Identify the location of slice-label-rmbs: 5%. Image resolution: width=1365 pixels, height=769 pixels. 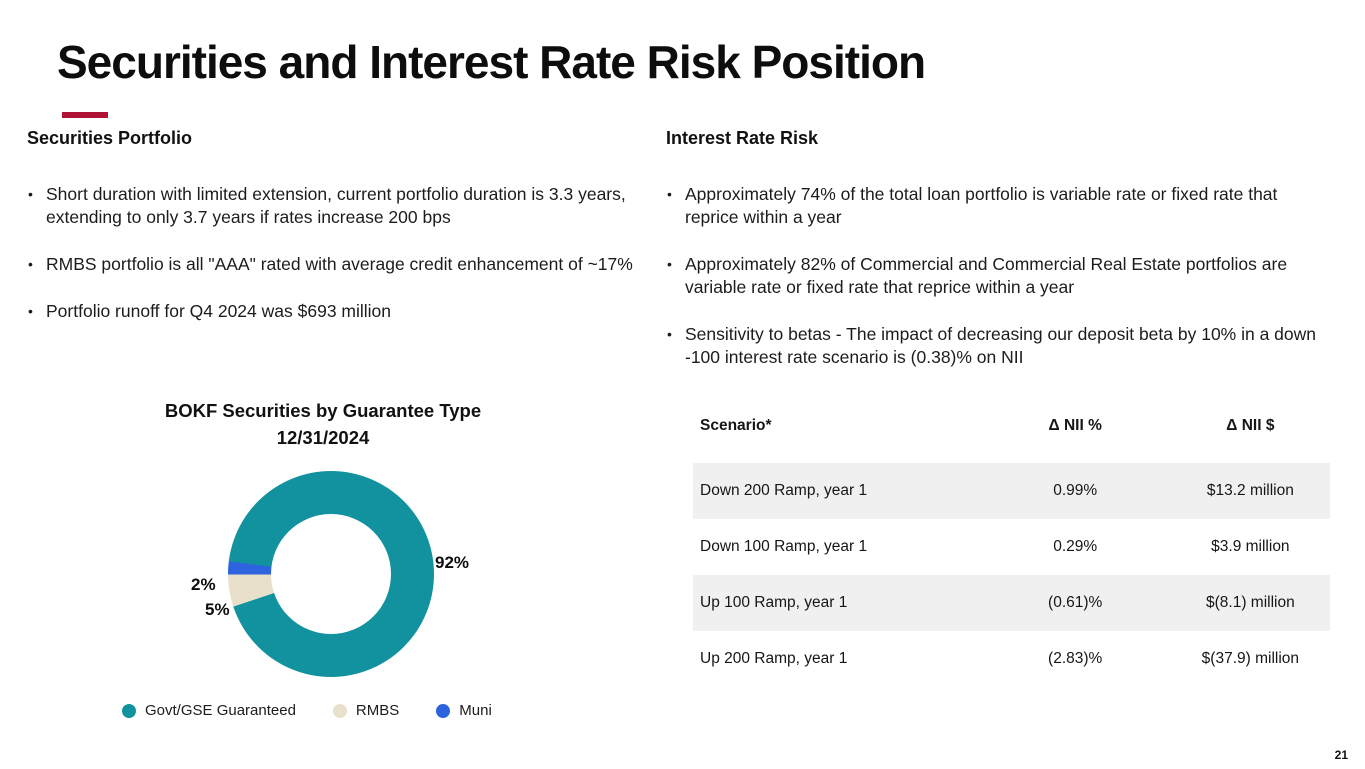
(217, 609).